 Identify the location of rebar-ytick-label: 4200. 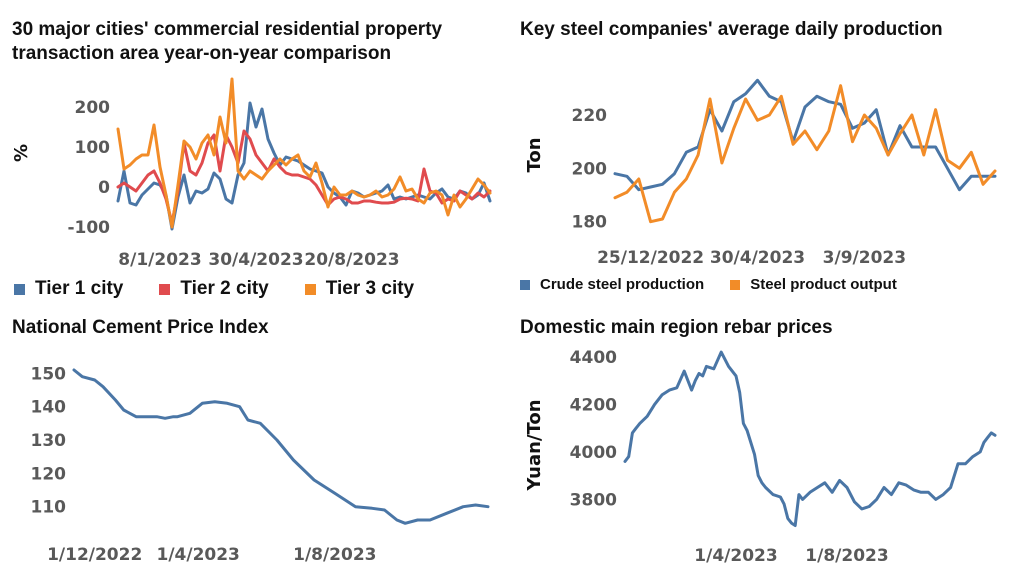
(593, 405).